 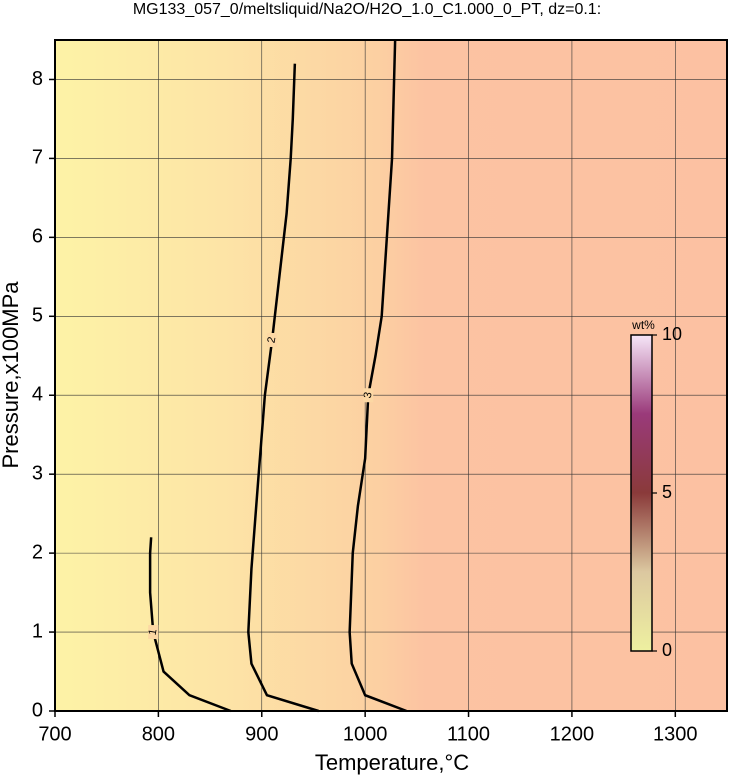 I want to click on x-tick-label: 1000, so click(x=365, y=734).